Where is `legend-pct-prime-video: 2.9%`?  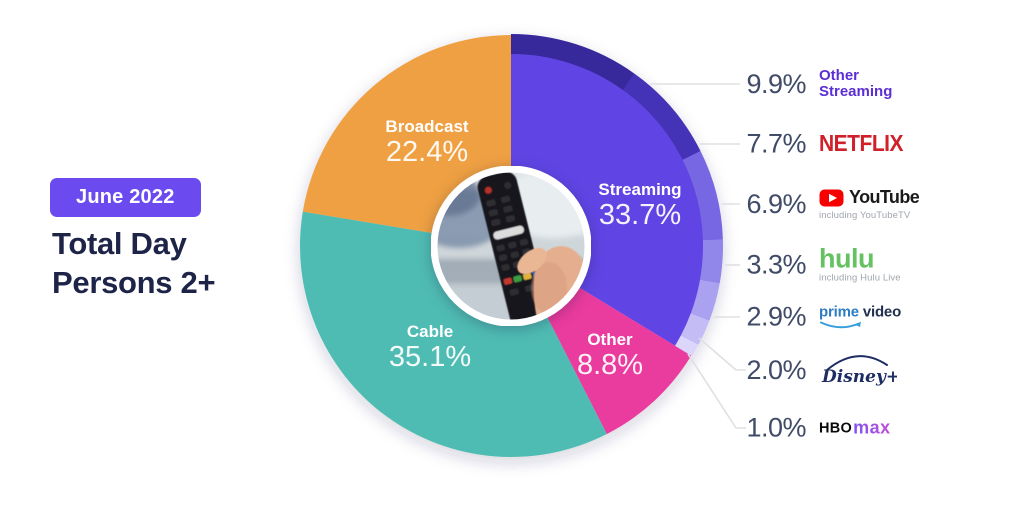 legend-pct-prime-video: 2.9% is located at coordinates (776, 316).